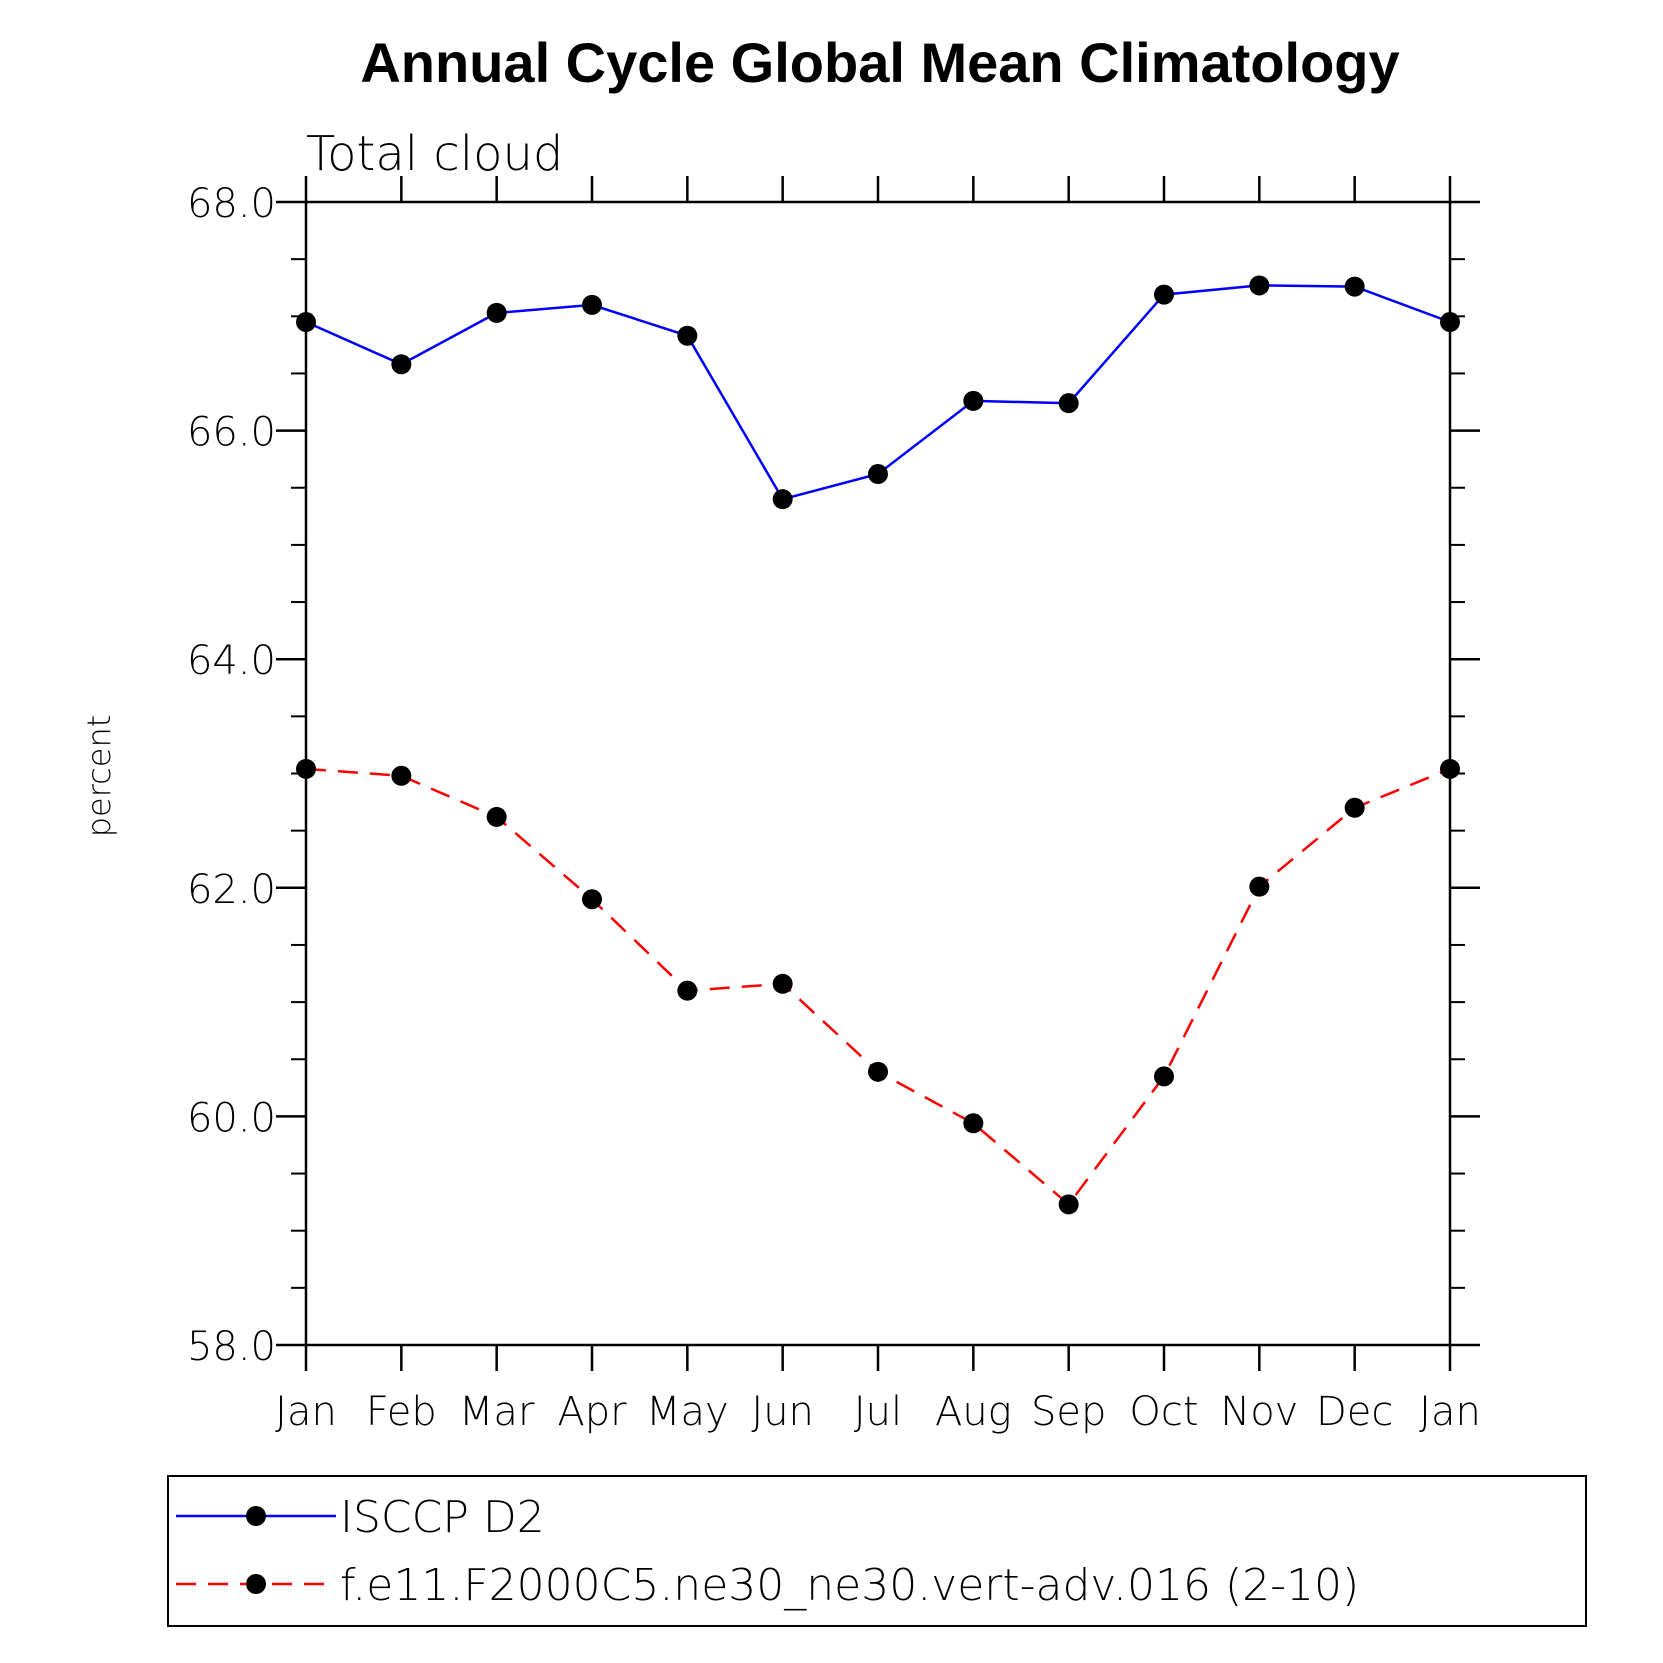 Image resolution: width=1663 pixels, height=1663 pixels. I want to click on legend-box, so click(877, 1551).